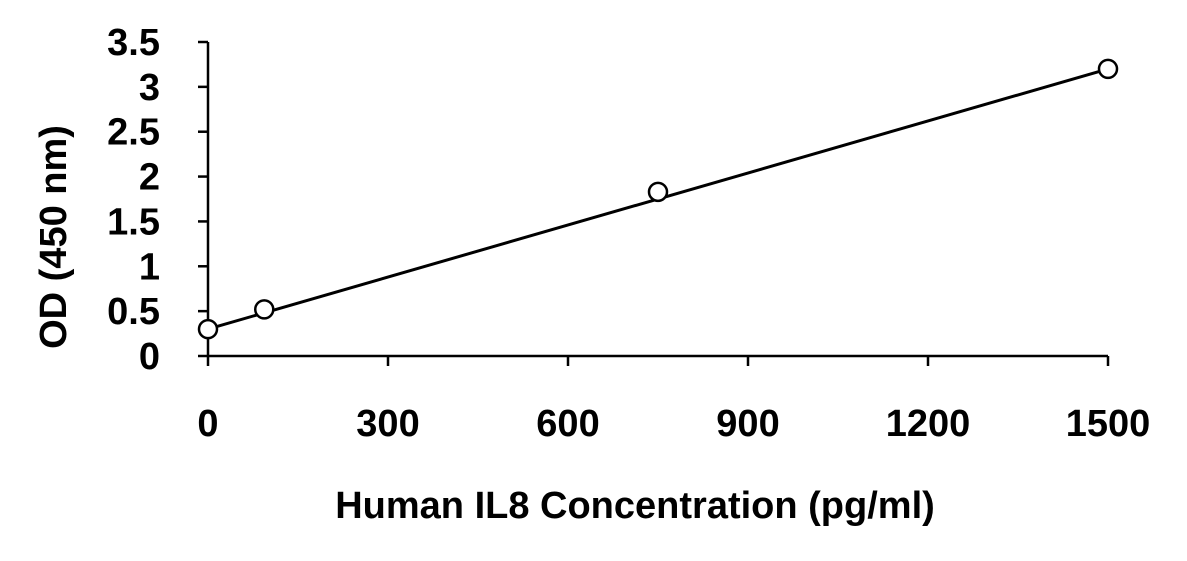 This screenshot has height=561, width=1187. Describe the element at coordinates (635, 506) in the screenshot. I see `x-axis-title: Human IL8 Concentration (pg/ml)` at that location.